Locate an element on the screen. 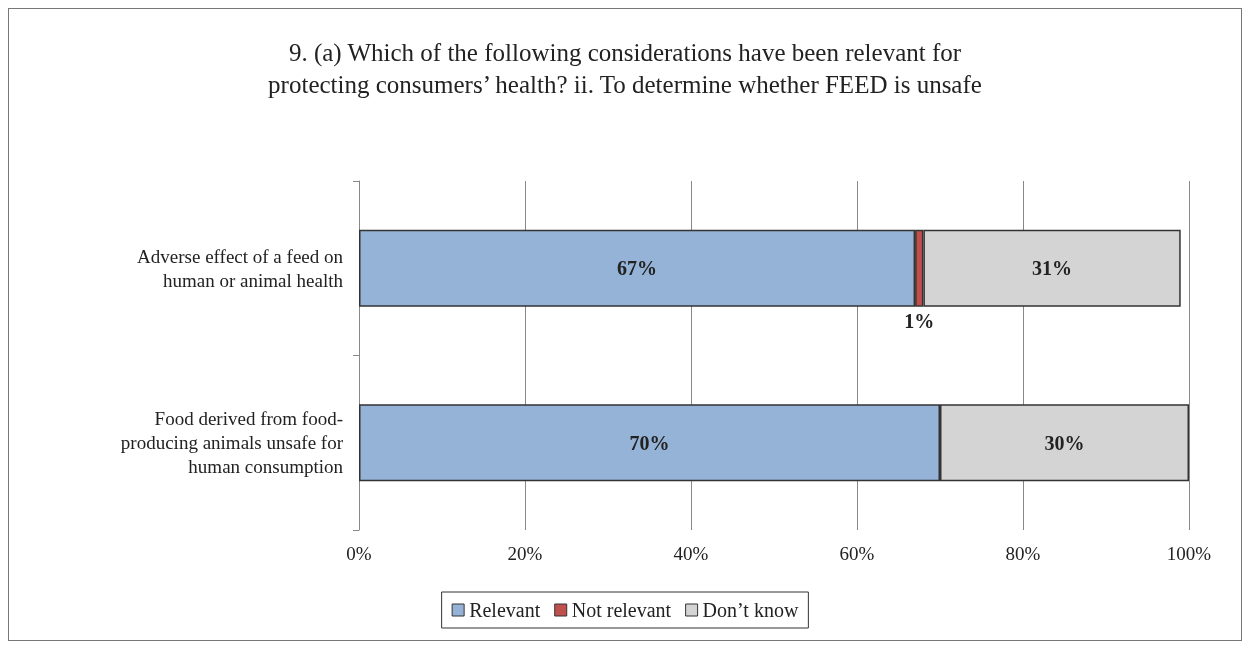  data-label: 30% is located at coordinates (1064, 442).